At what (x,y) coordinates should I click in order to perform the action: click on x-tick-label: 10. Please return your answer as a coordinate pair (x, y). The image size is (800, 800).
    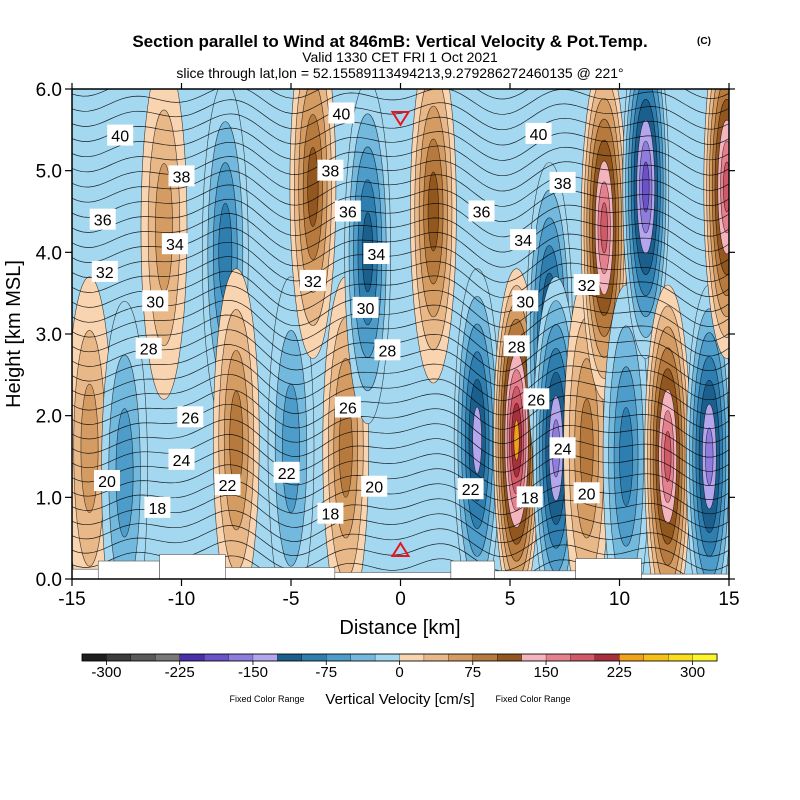
    Looking at the image, I should click on (619, 599).